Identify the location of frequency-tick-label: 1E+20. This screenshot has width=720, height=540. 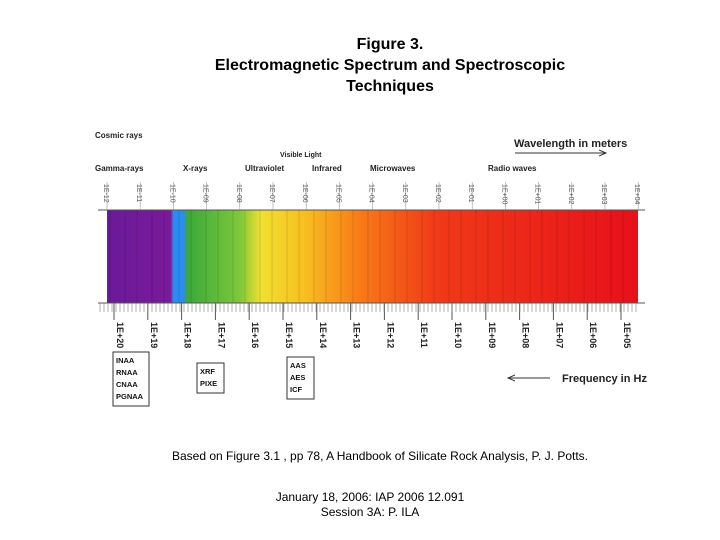
(120, 335).